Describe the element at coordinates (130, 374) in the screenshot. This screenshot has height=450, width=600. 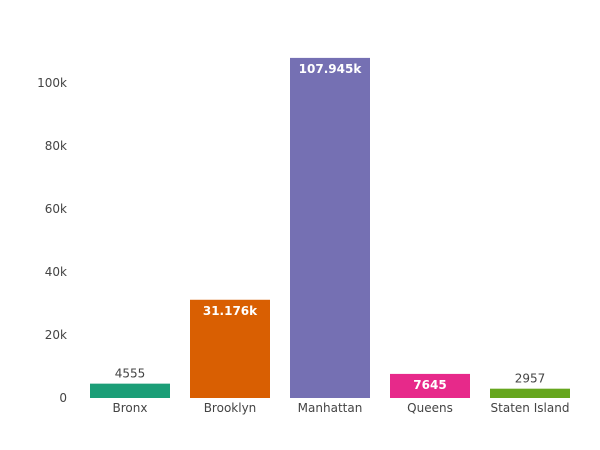
I see `data-label: 4555` at that location.